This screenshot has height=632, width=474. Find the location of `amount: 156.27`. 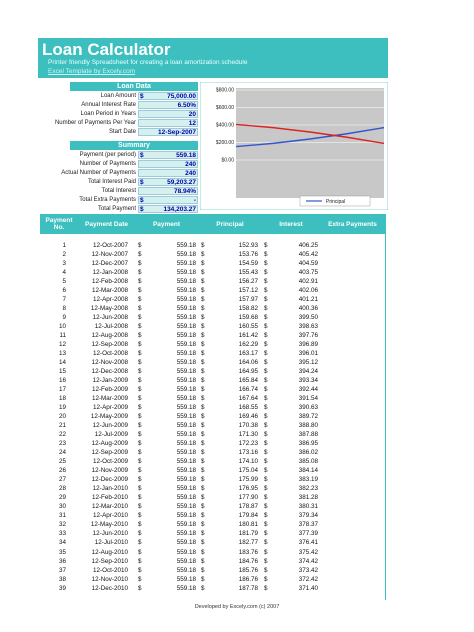

amount: 156.27 is located at coordinates (248, 281).